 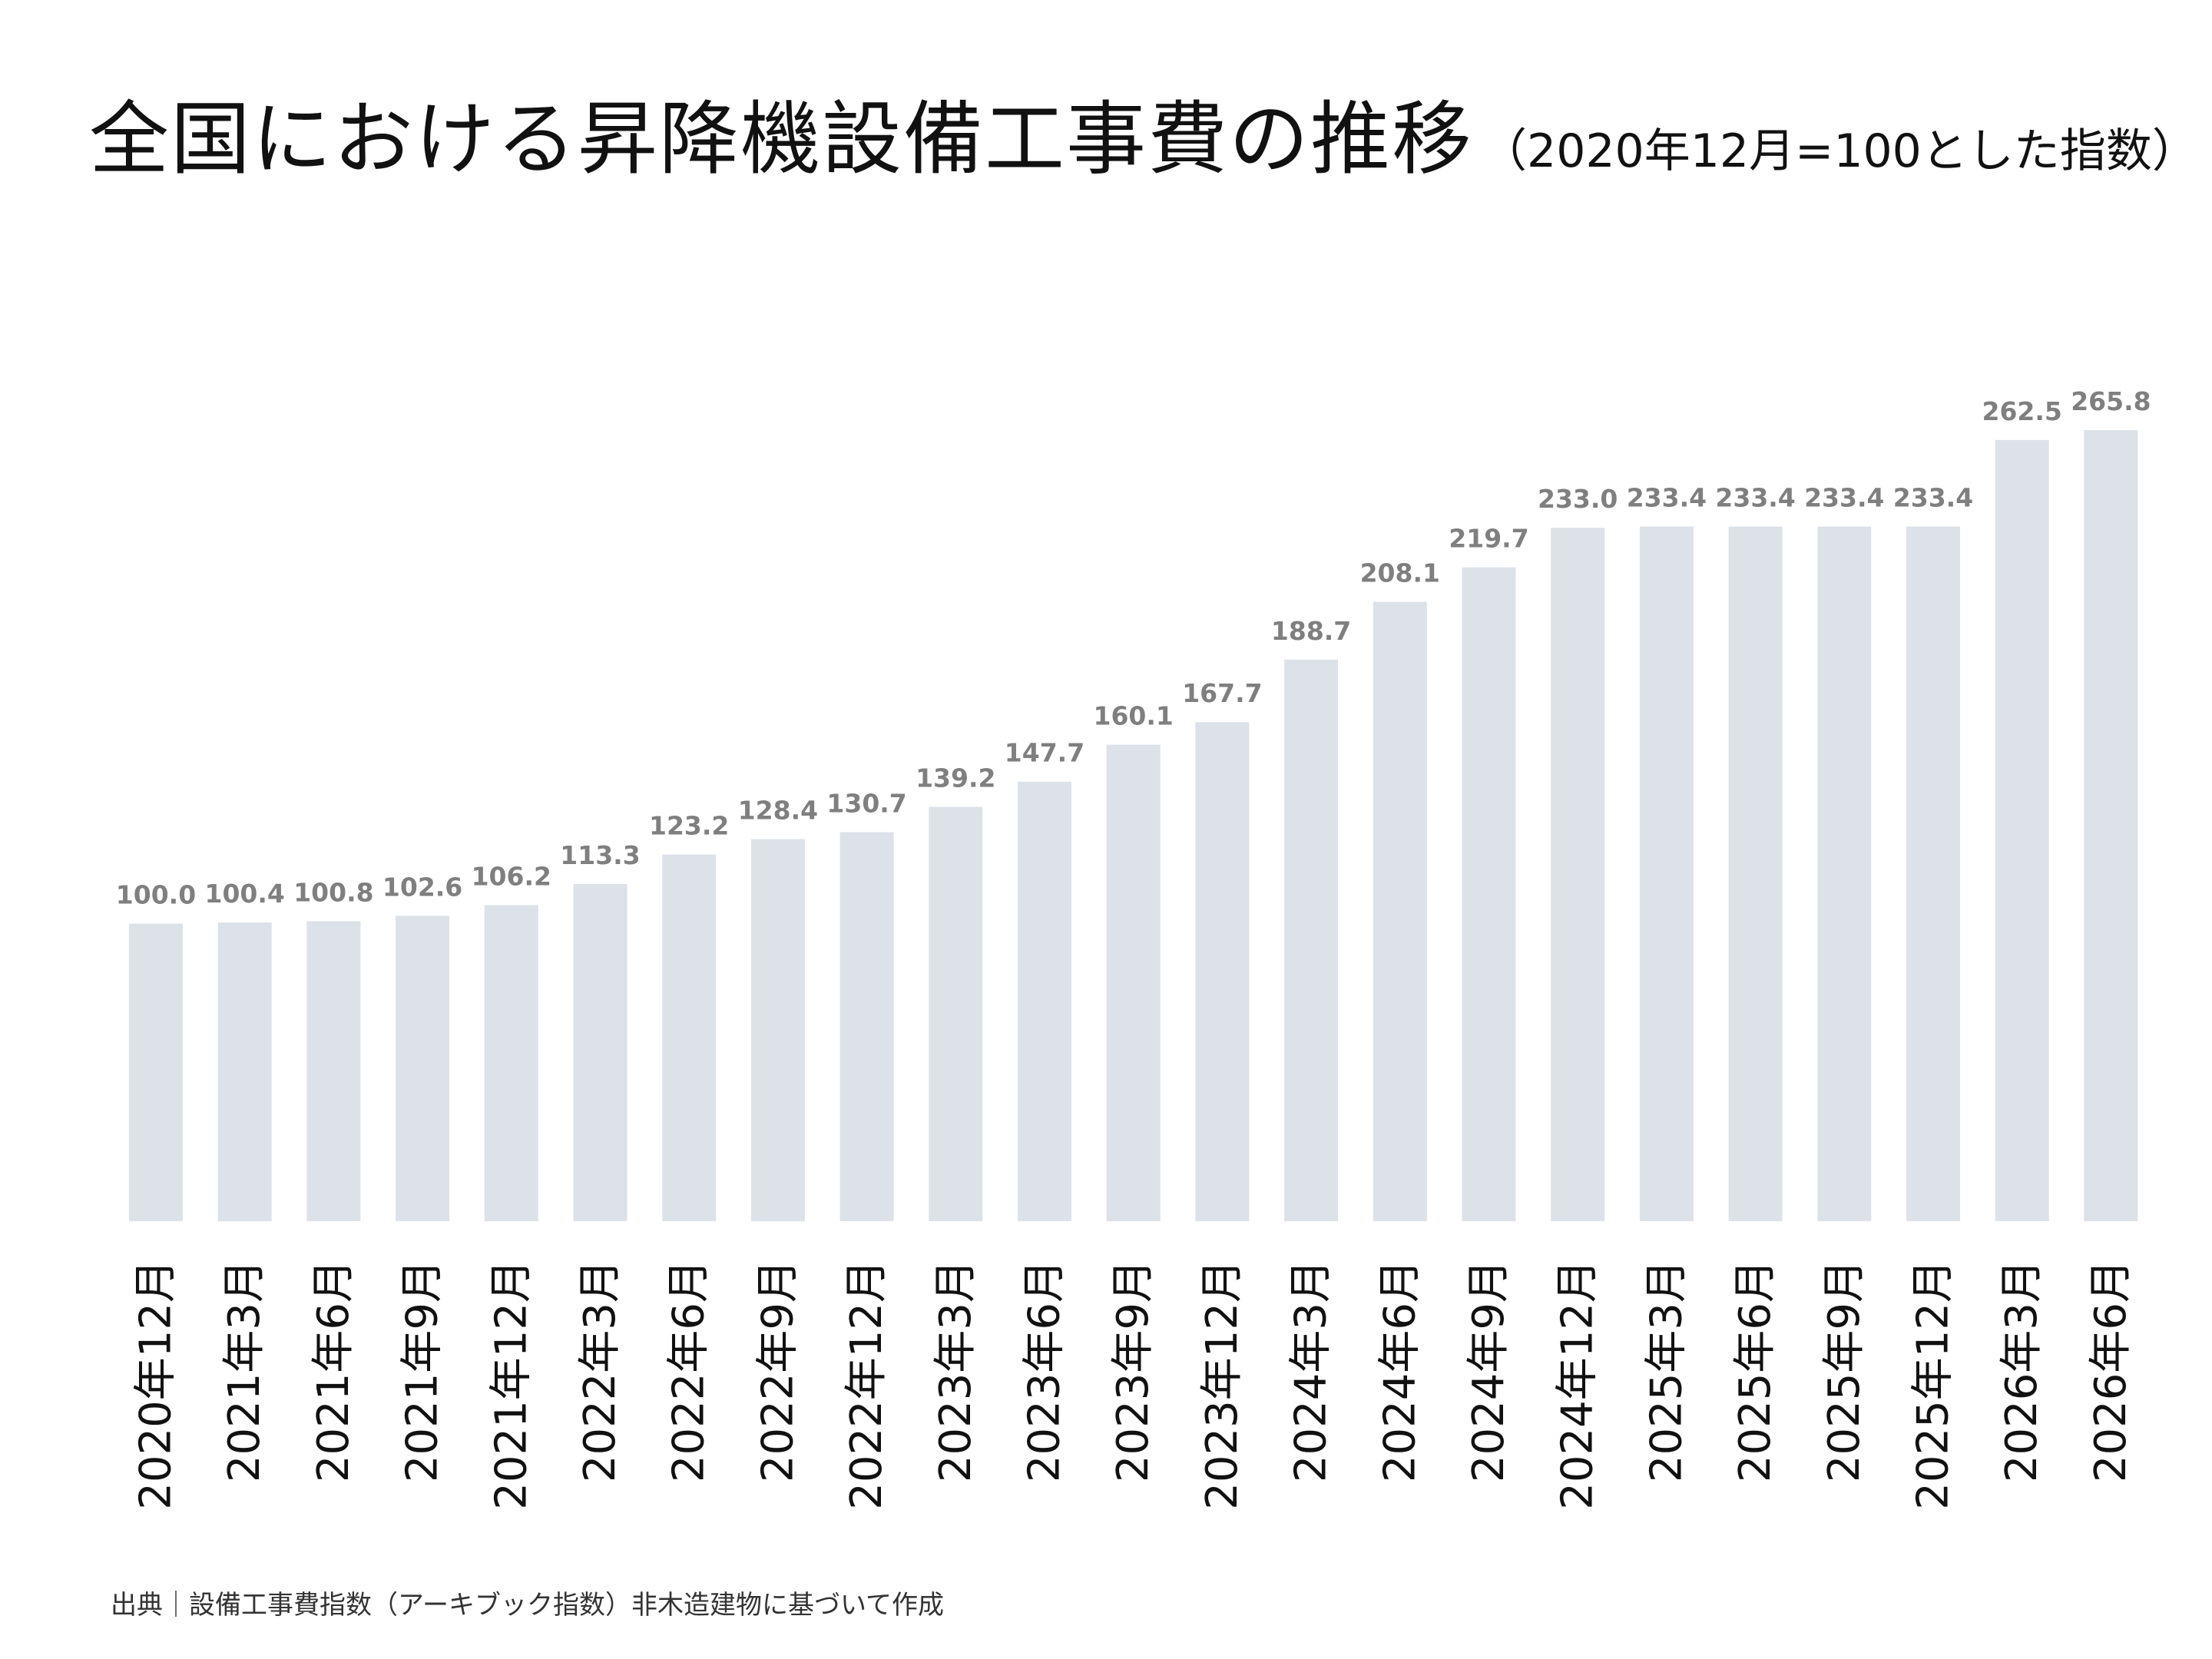 What do you see at coordinates (512, 877) in the screenshot?
I see `bar-value-label: 106.2` at bounding box center [512, 877].